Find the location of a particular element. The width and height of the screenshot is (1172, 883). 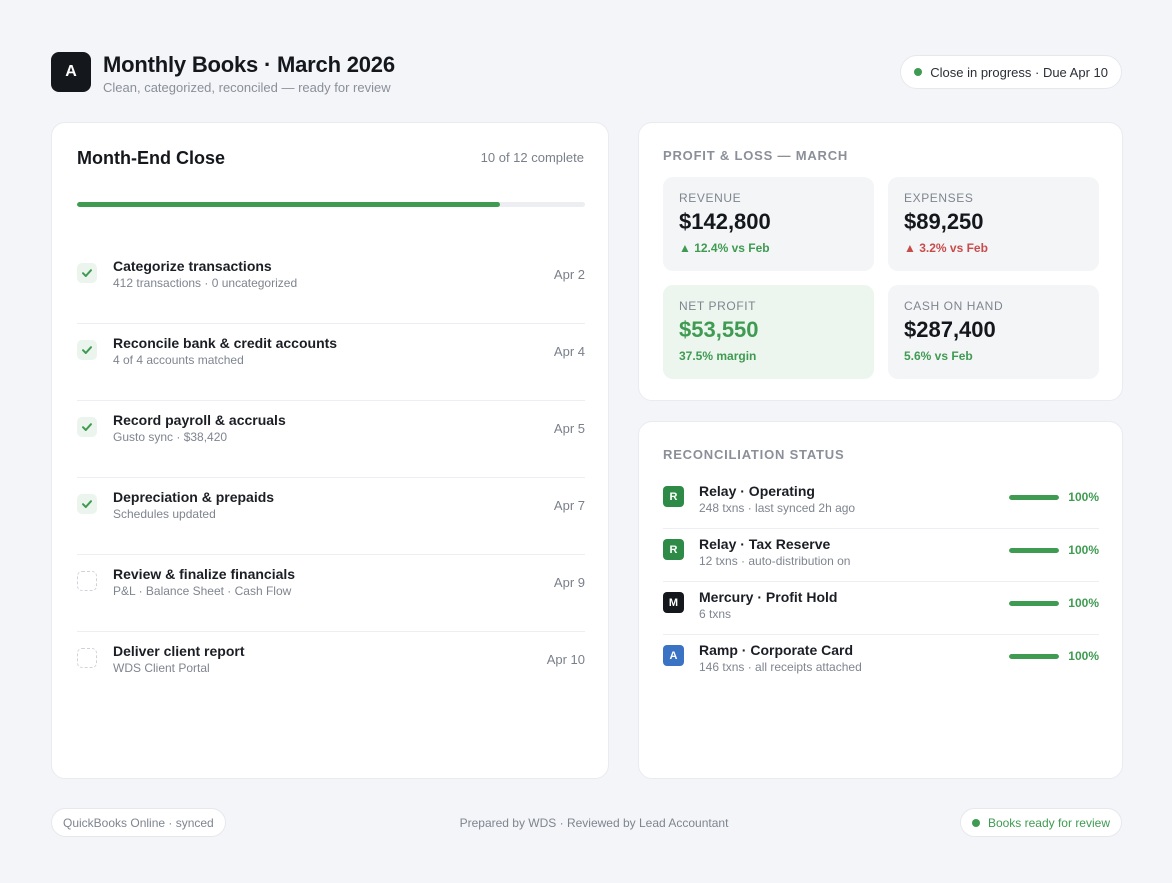

expenses-tile: EXPENSES $89,250 ▲ 3.2% vs Feb is located at coordinates (993, 224).